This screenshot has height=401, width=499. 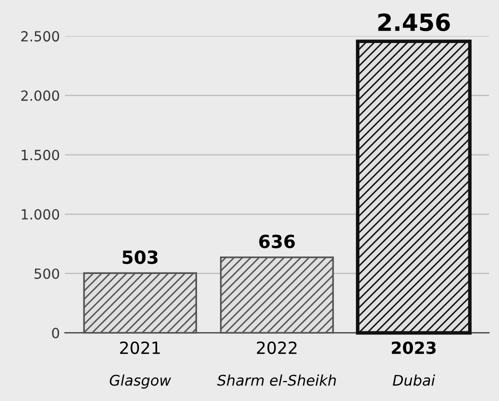 I want to click on category-label: 2022 Sharm el-Sheikh, so click(x=276, y=363).